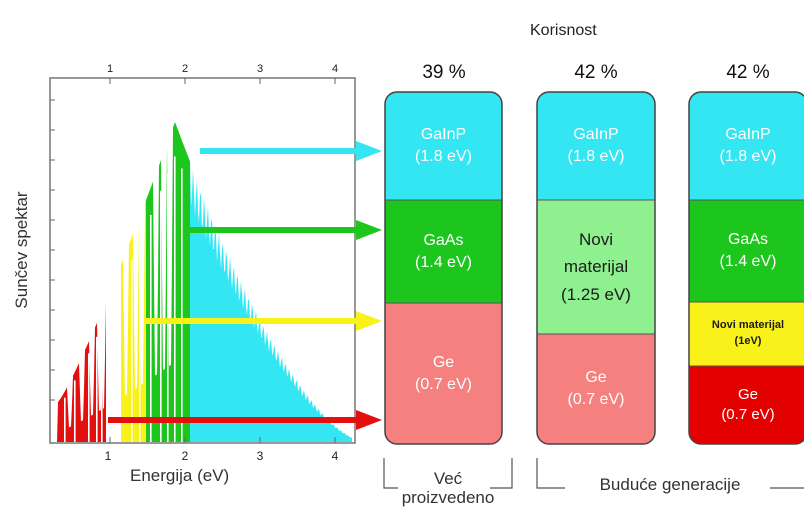 The image size is (804, 515). Describe the element at coordinates (748, 72) in the screenshot. I see `efficiency-cell-3: 42 %` at that location.